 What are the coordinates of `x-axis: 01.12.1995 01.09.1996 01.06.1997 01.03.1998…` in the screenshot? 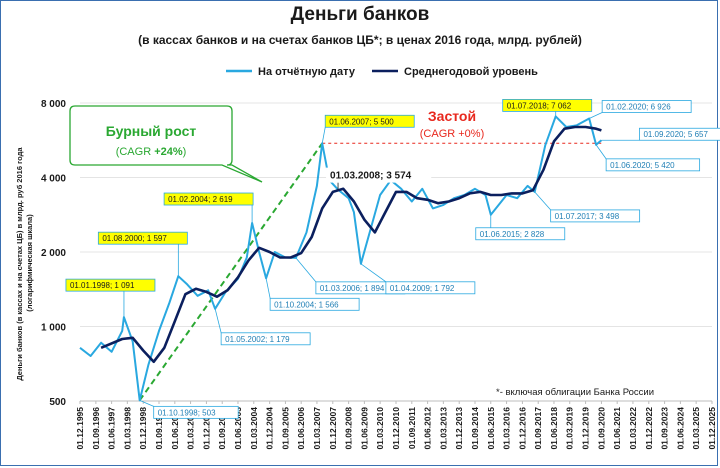 It's located at (396, 425).